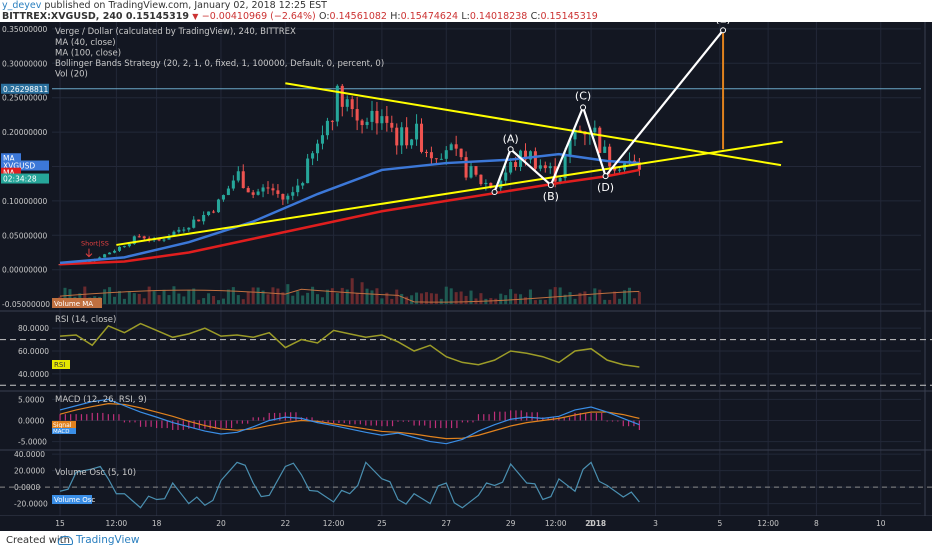 The image size is (932, 550). What do you see at coordinates (60, 523) in the screenshot?
I see `x-tick-label: 15` at bounding box center [60, 523].